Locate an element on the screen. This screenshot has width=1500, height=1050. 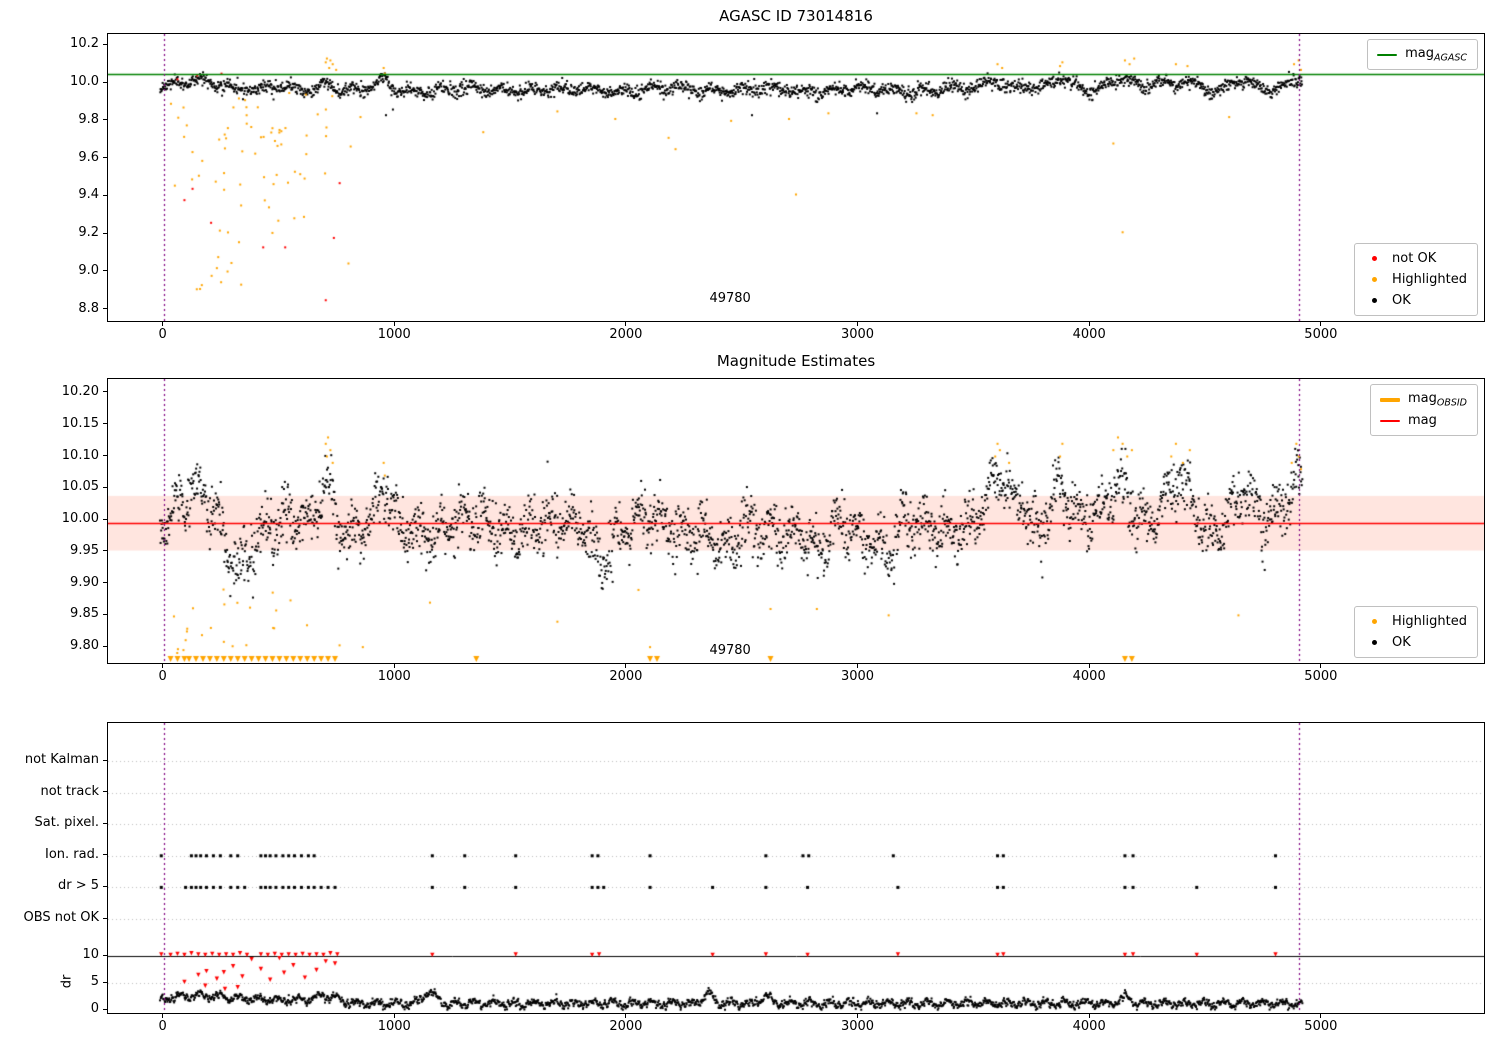
y-tick-label: 10.0 is located at coordinates (84, 82).